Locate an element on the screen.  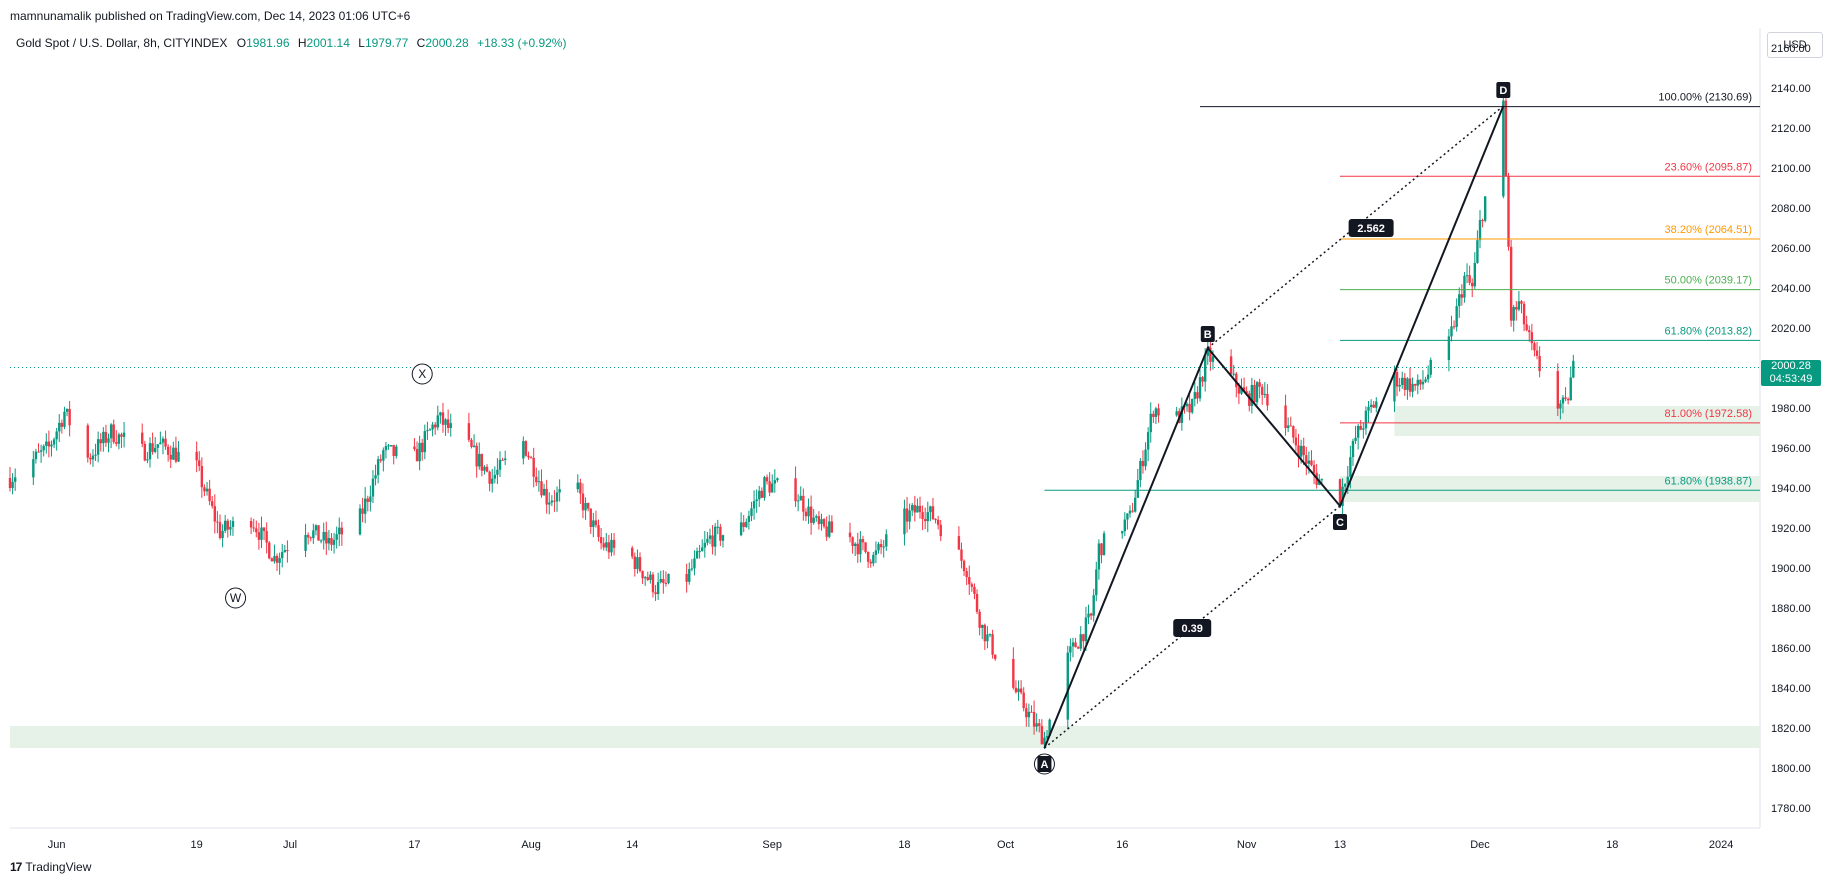
footer-branding: 17 TradingView is located at coordinates (50, 867).